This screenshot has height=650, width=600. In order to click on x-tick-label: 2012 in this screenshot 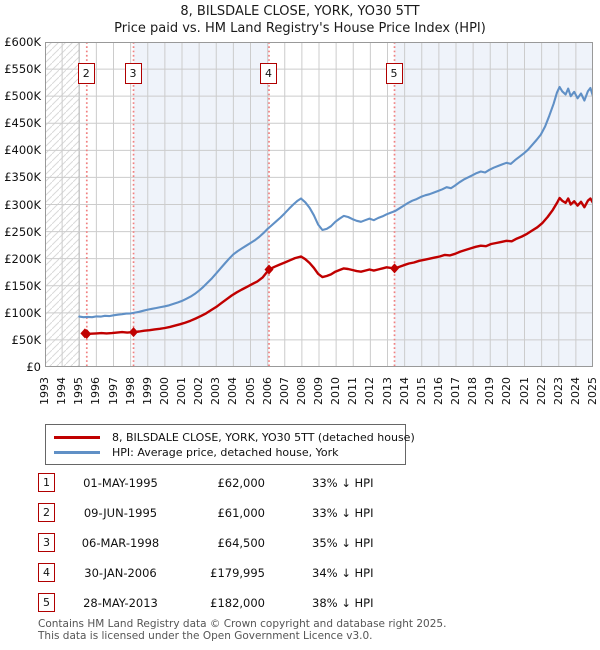, I will do `click(370, 391)`.